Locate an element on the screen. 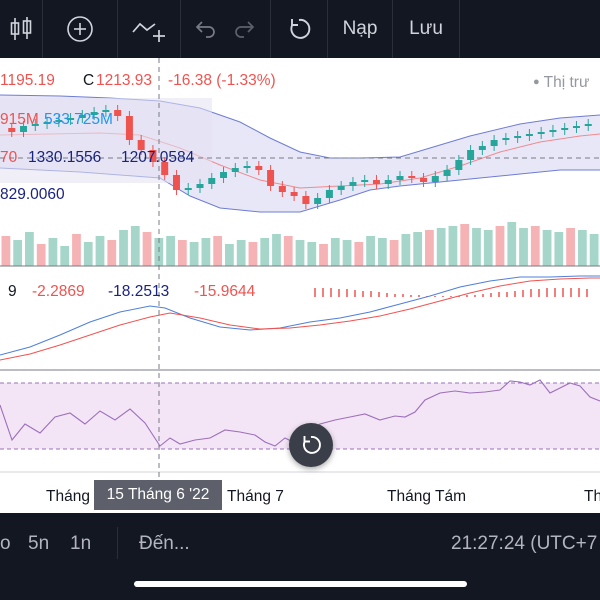 The width and height of the screenshot is (600, 600). save-button: Lưu is located at coordinates (426, 29).